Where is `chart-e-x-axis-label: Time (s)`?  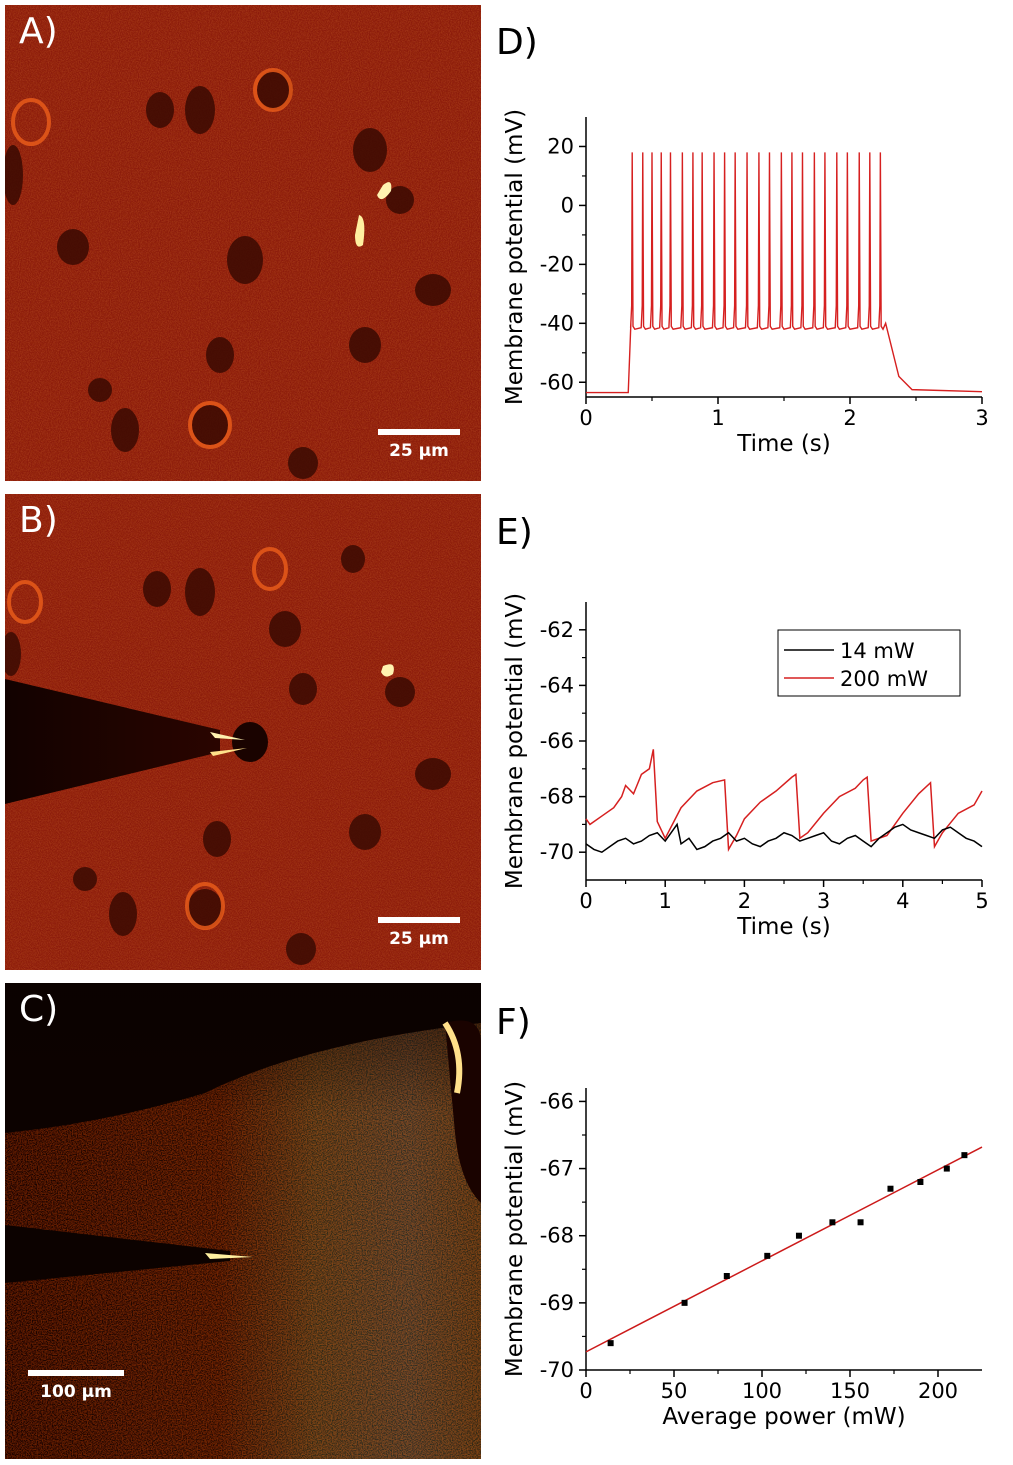 chart-e-x-axis-label: Time (s) is located at coordinates (783, 927).